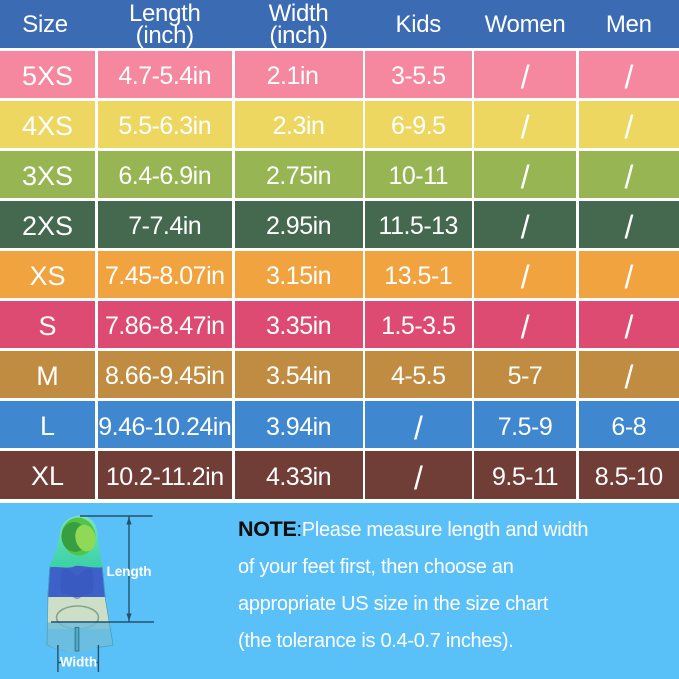  What do you see at coordinates (78, 662) in the screenshot?
I see `svg-text: Width` at bounding box center [78, 662].